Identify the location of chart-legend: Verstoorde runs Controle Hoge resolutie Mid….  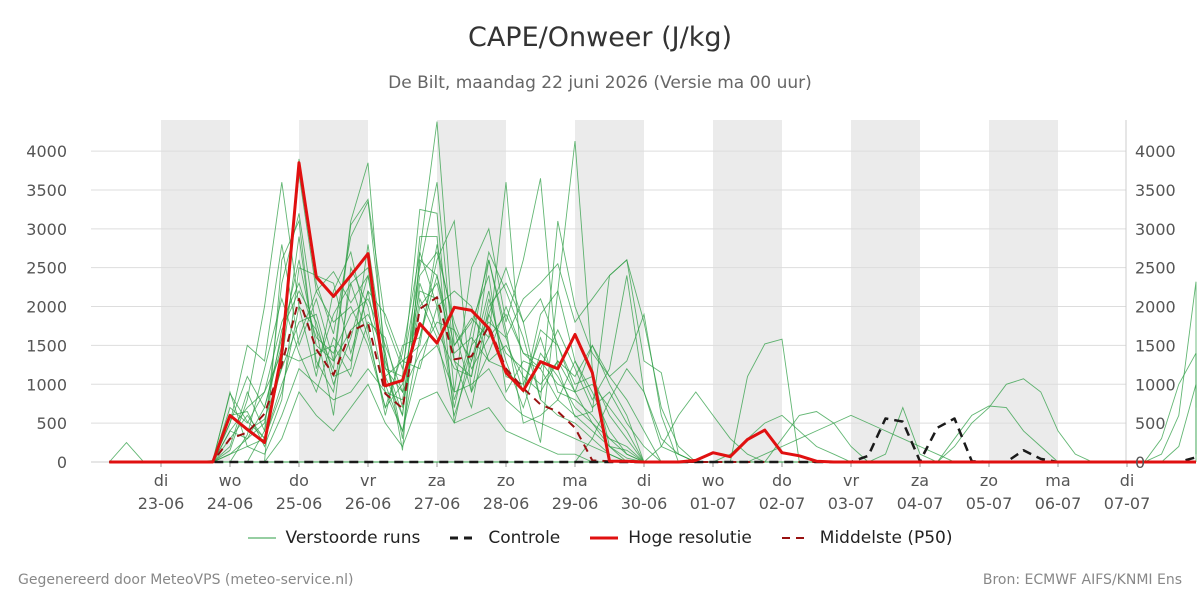
(600, 538).